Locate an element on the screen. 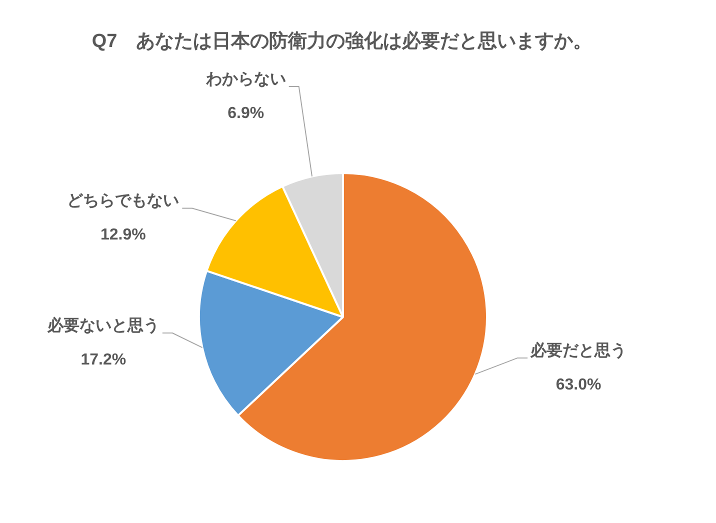  data-label: 63.0% is located at coordinates (579, 385).